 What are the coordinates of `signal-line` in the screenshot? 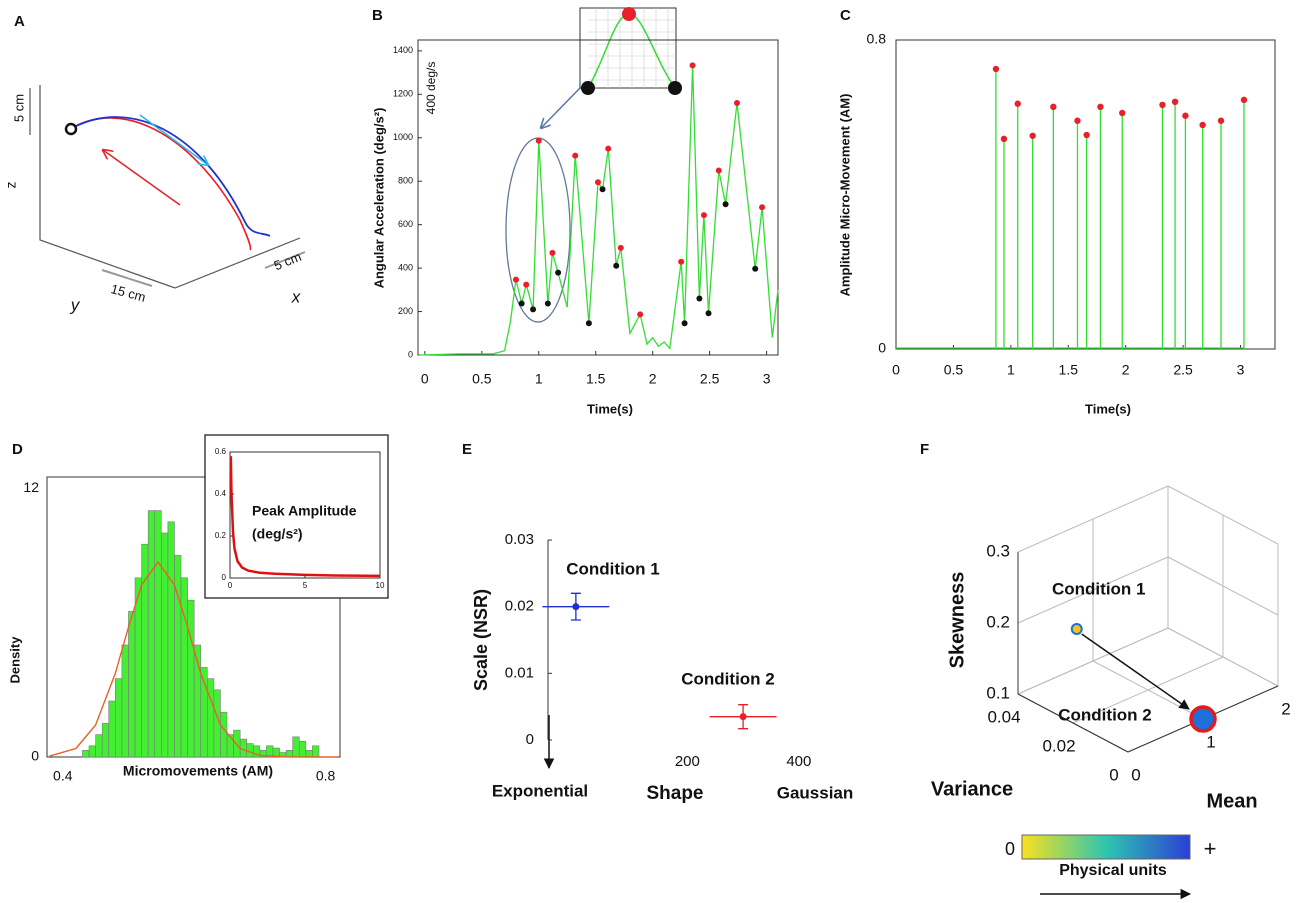 It's located at (599, 210).